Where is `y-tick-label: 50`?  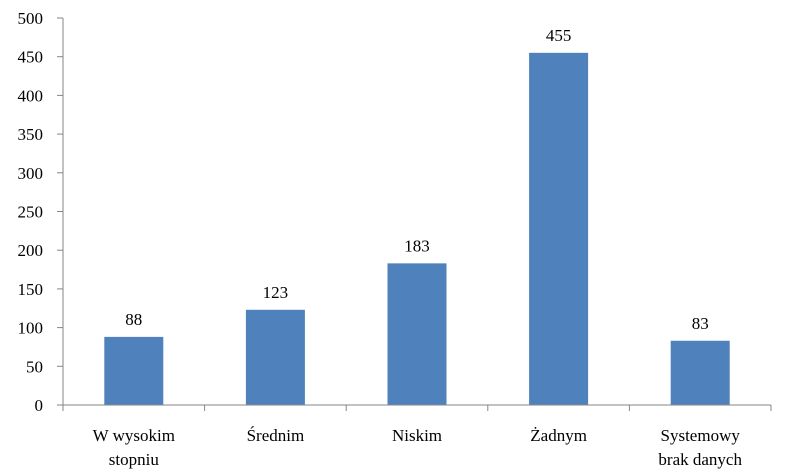
y-tick-label: 50 is located at coordinates (34, 366).